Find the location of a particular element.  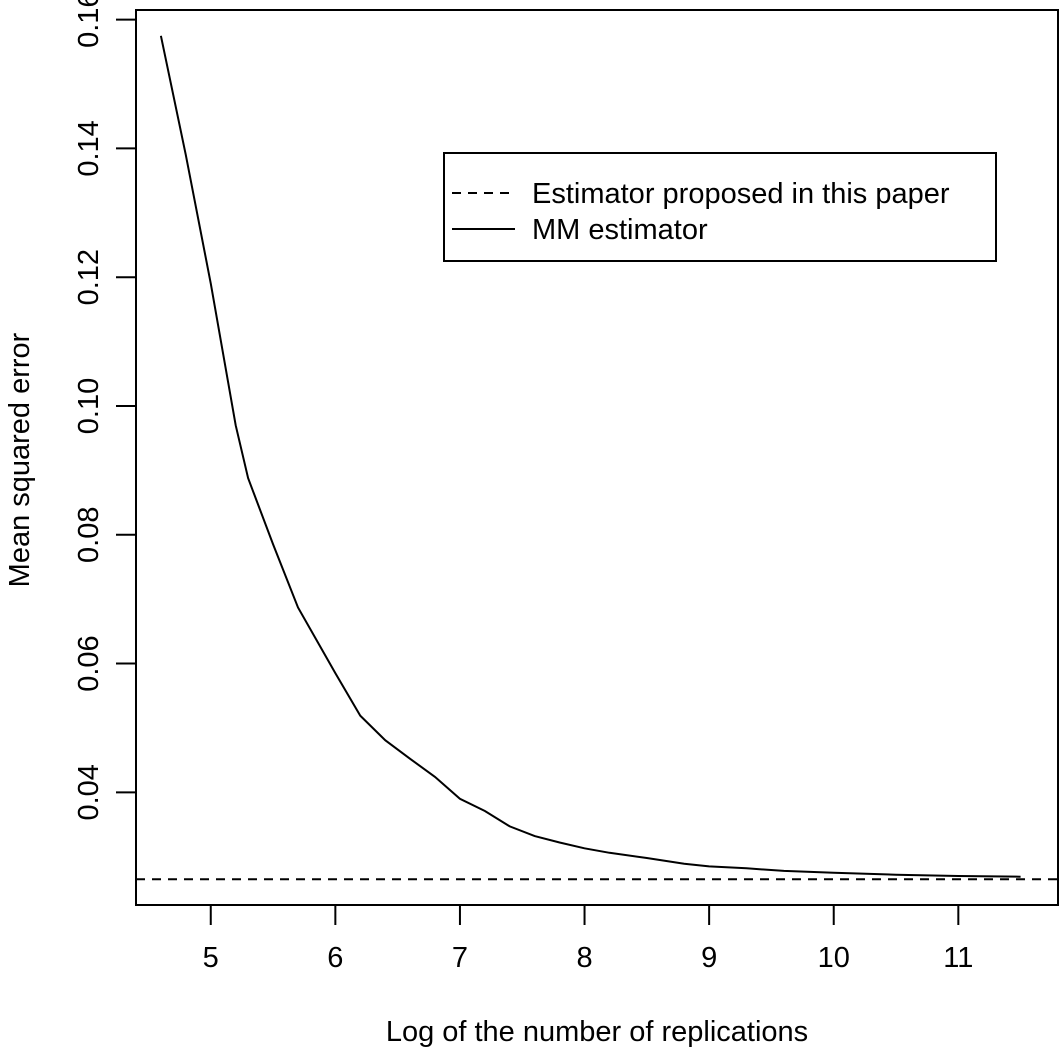

x-axis-title: Log of the number of replications is located at coordinates (597, 1032).